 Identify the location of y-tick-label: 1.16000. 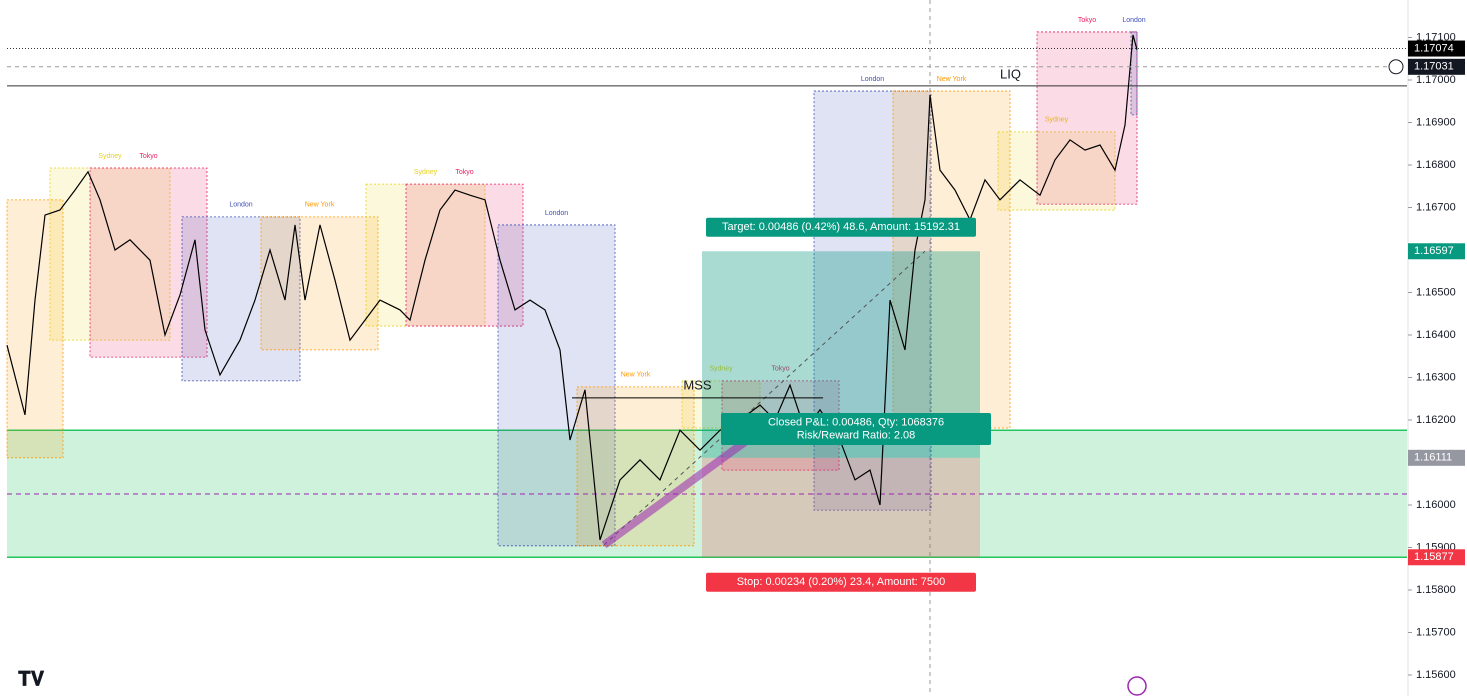
(1436, 505).